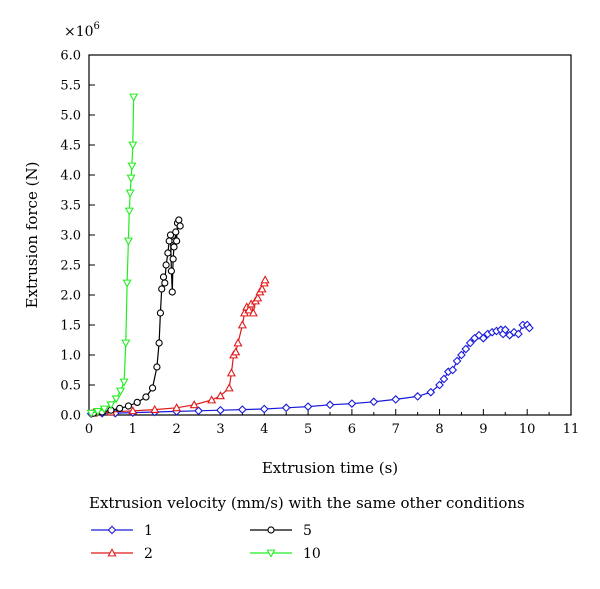 The image size is (600, 589). I want to click on y-tick-label: 0.5, so click(70, 386).